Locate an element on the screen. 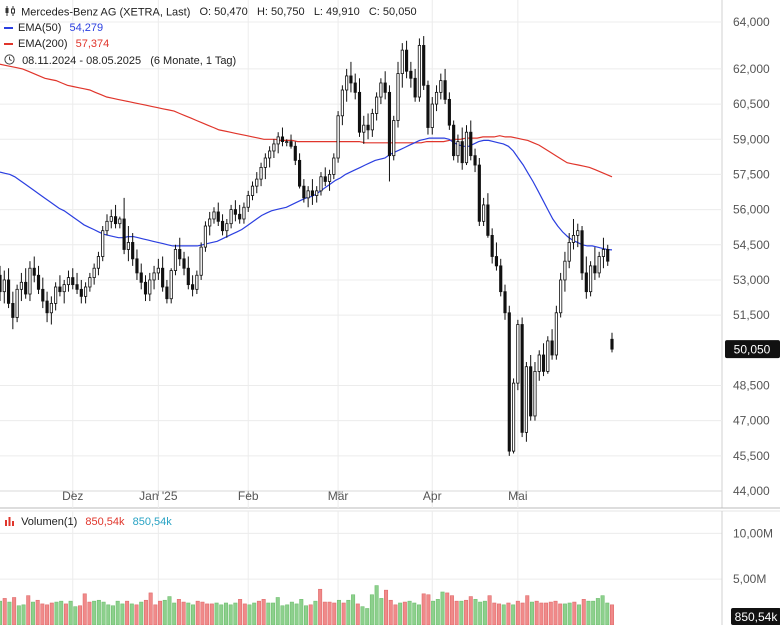 The image size is (780, 625). legend-ema50: EMA(50) 54,279 is located at coordinates (53, 28).